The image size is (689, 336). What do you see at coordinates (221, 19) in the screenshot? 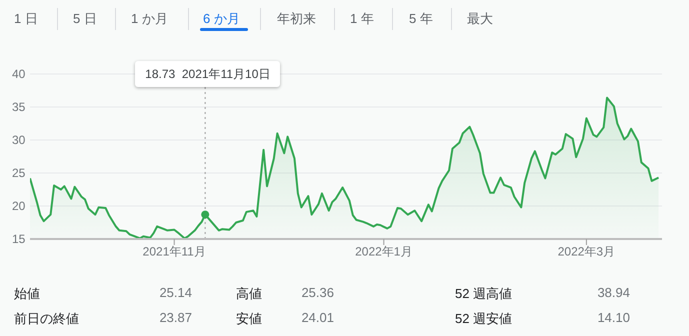
I see `text: 6 か月` at bounding box center [221, 19].